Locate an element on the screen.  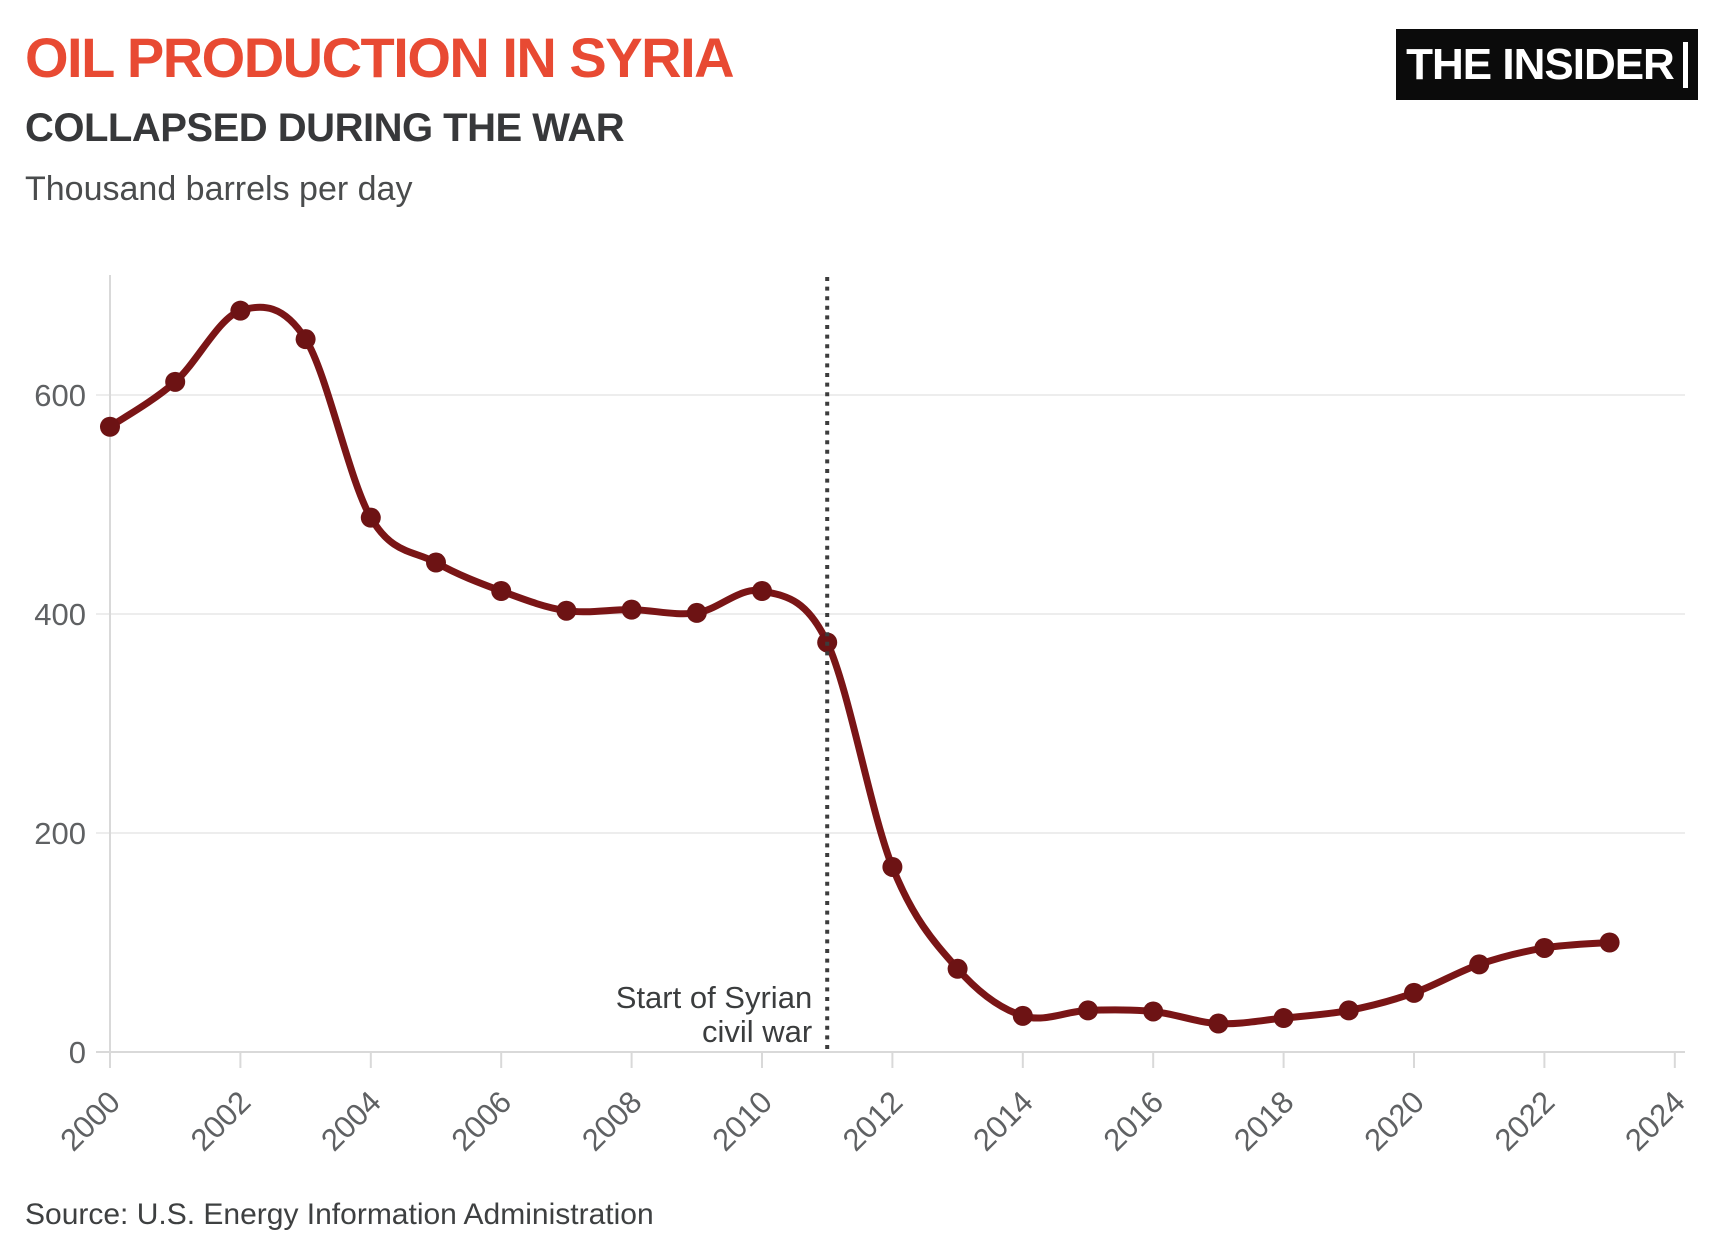
x-axis-label-2024: 2024 is located at coordinates (1655, 1121).